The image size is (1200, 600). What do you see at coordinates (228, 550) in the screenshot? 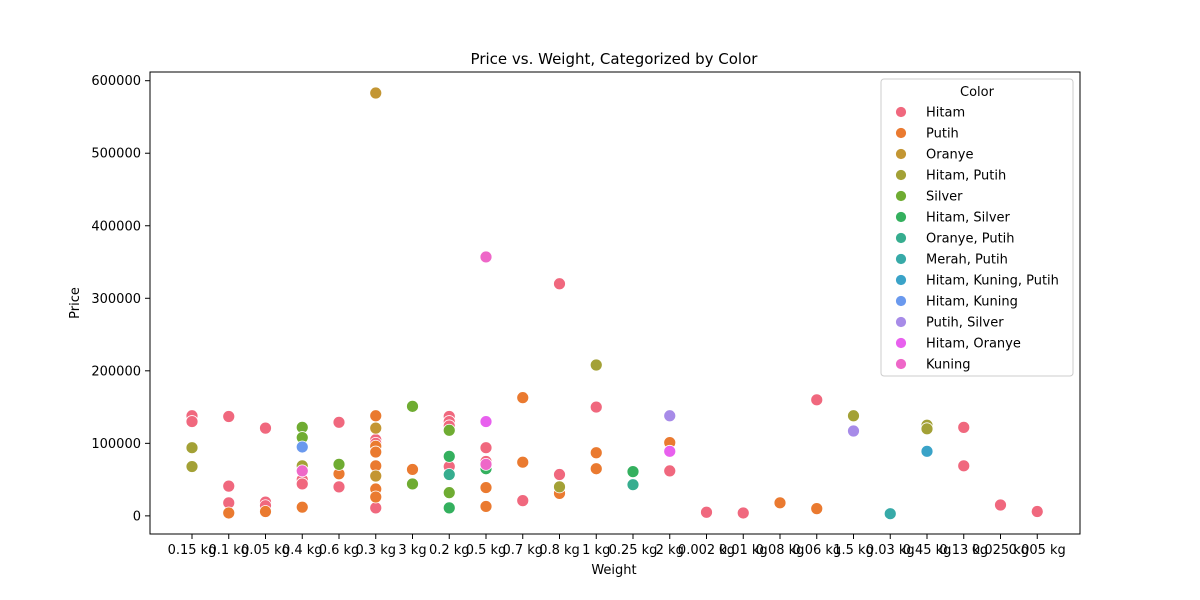
I see `x-tick-label: 0.1 kg` at bounding box center [228, 550].